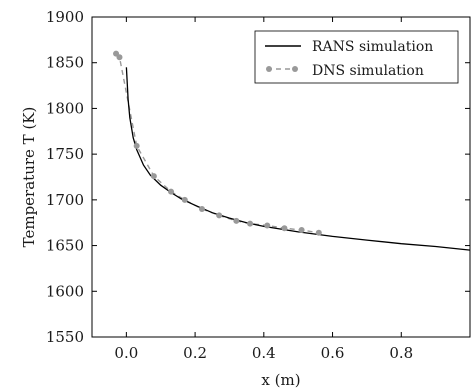  What do you see at coordinates (65, 108) in the screenshot?
I see `y-tick-label: 1800` at bounding box center [65, 108].